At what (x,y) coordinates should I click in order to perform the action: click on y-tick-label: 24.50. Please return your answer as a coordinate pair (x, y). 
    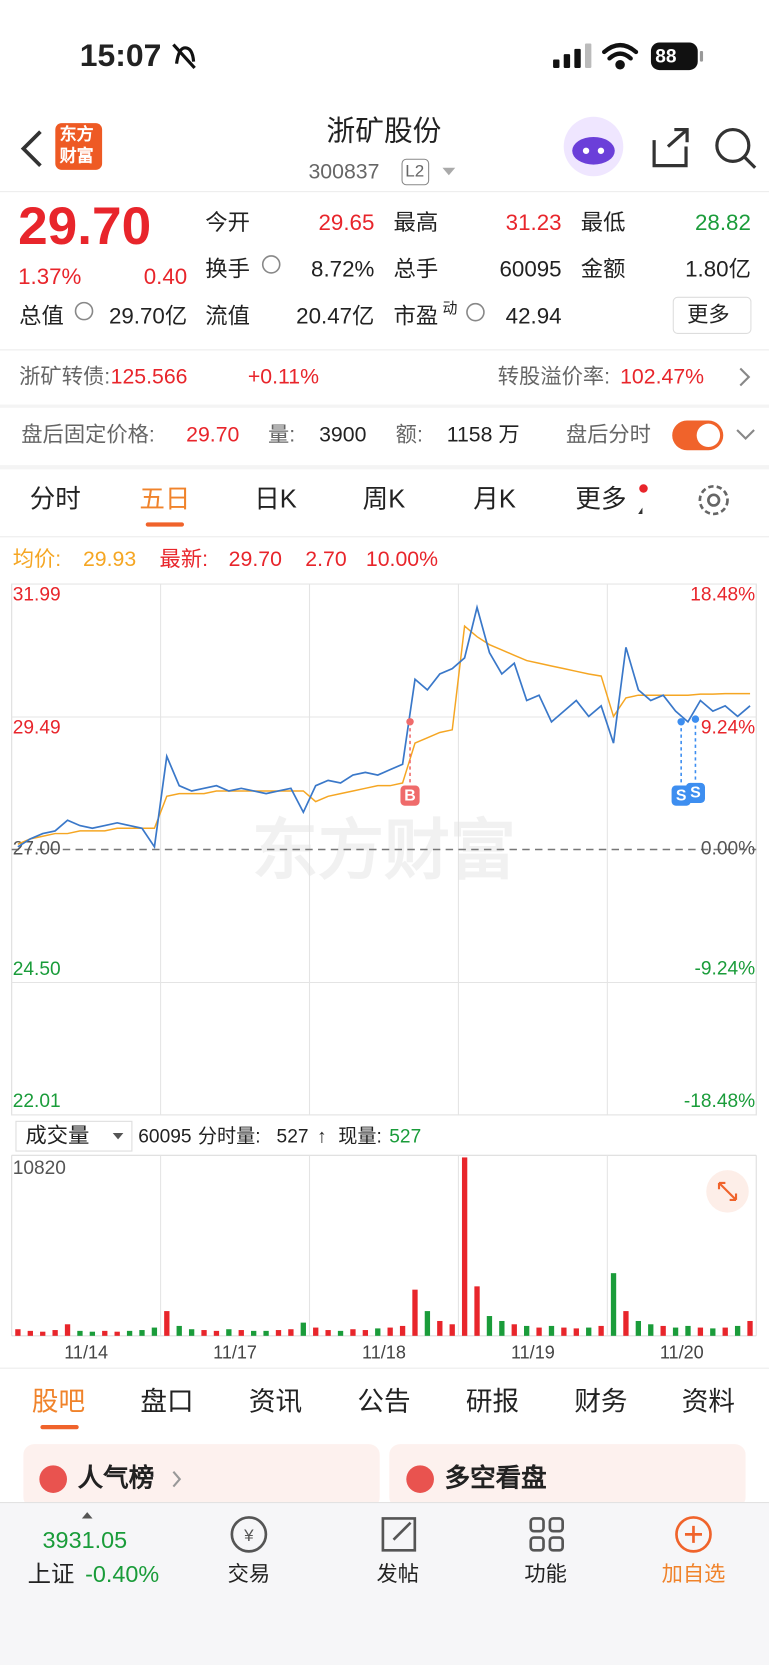
    Looking at the image, I should click on (37, 969).